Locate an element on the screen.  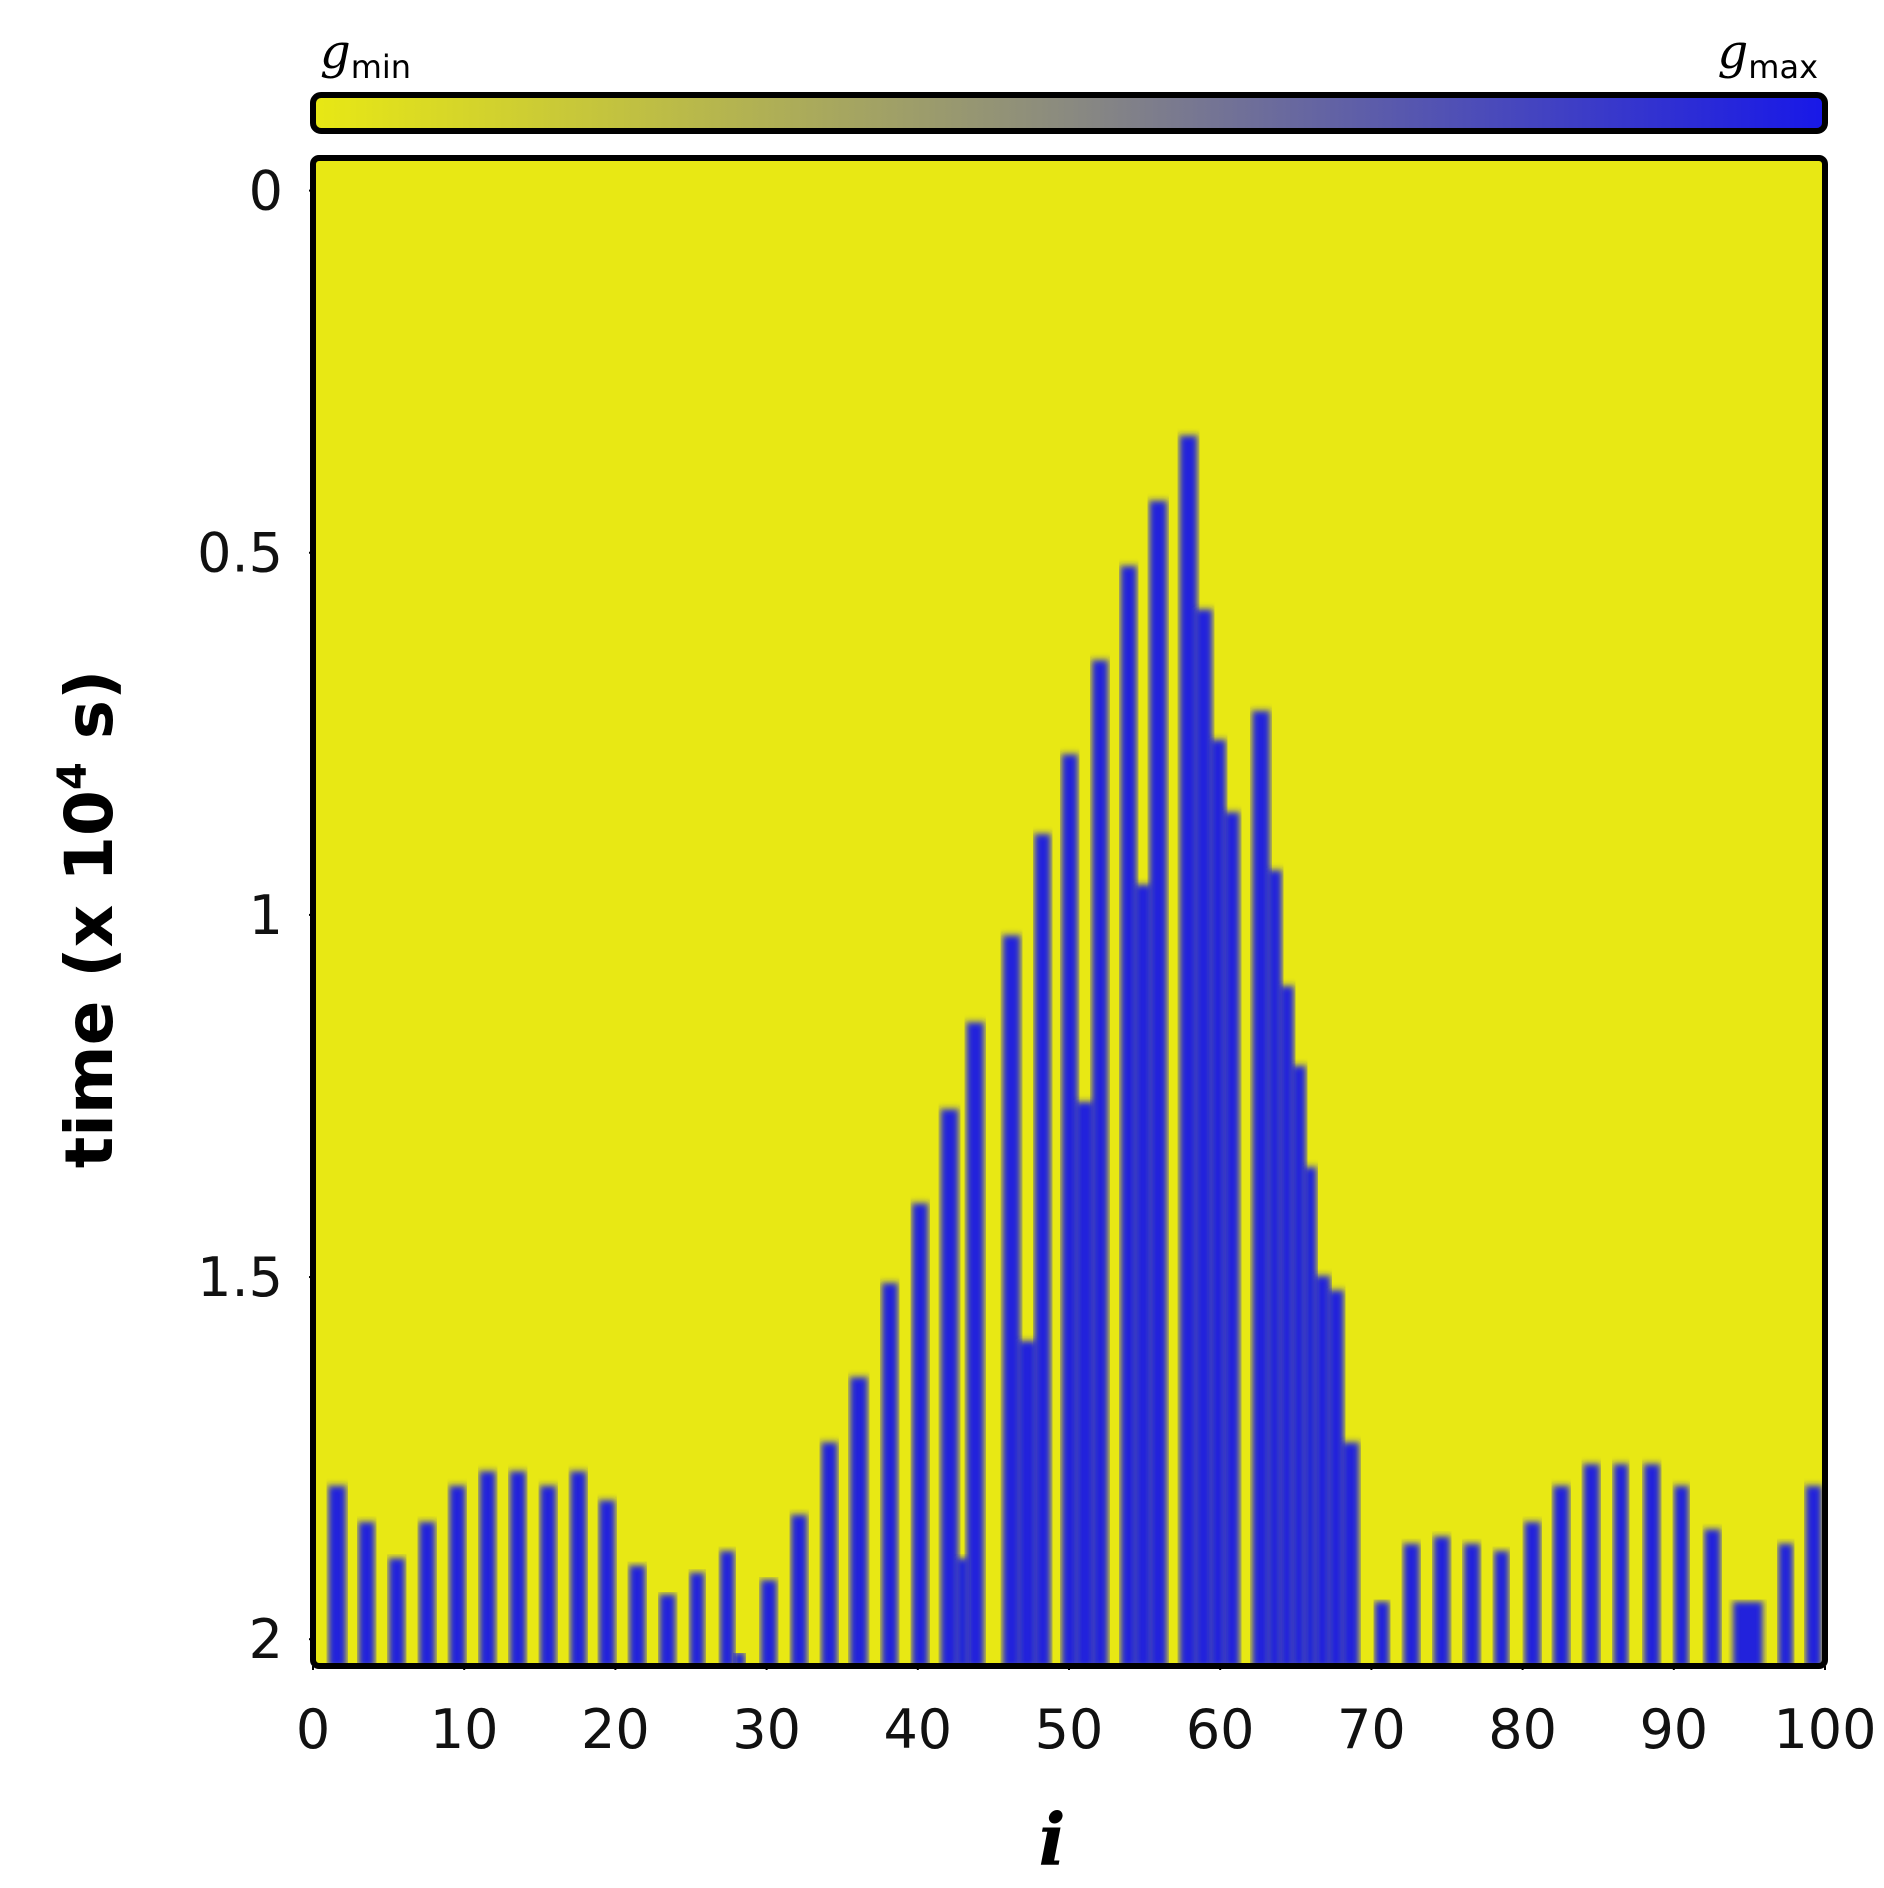
y-axis-label: time (x 104 s) is located at coordinates (89, 919).